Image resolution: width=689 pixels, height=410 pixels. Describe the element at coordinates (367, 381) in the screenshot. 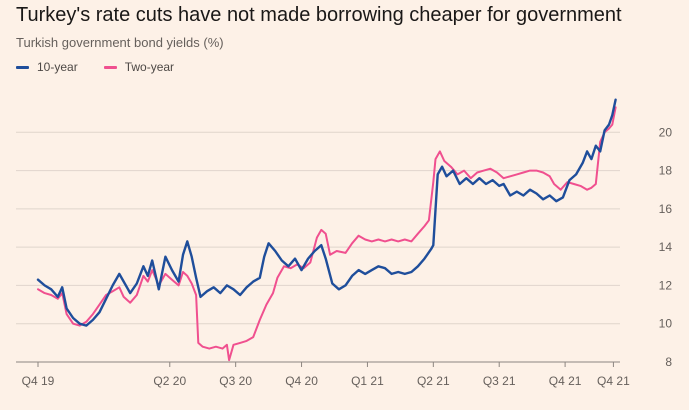

I see `x-tick-label-4: Q1 21` at that location.